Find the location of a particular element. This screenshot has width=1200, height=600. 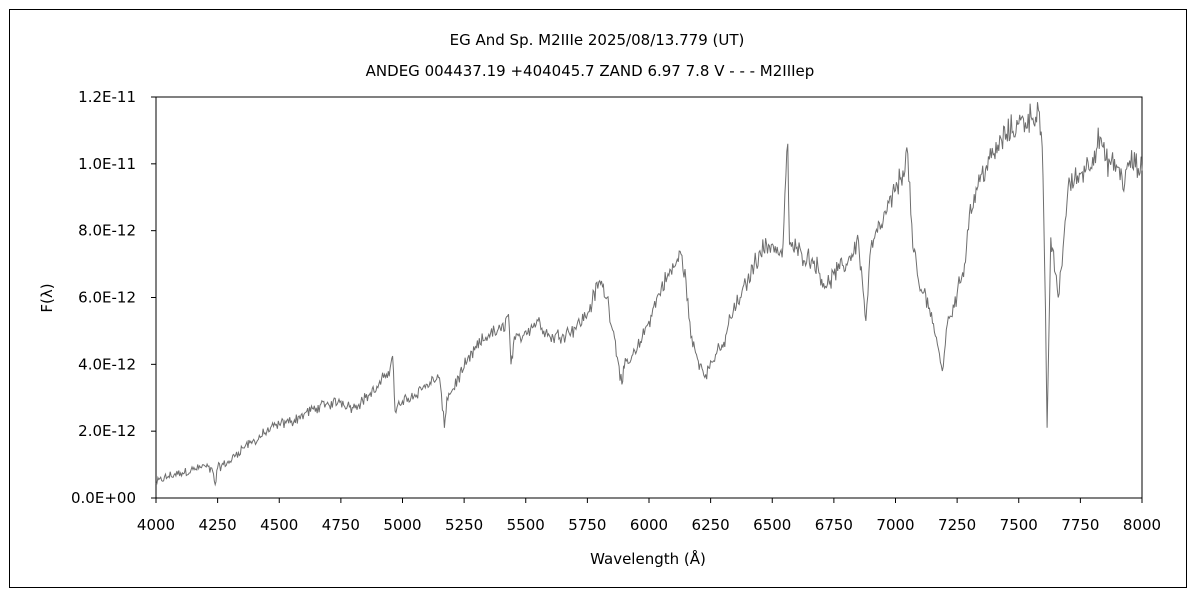

x-tick-label: 4250 is located at coordinates (218, 525).